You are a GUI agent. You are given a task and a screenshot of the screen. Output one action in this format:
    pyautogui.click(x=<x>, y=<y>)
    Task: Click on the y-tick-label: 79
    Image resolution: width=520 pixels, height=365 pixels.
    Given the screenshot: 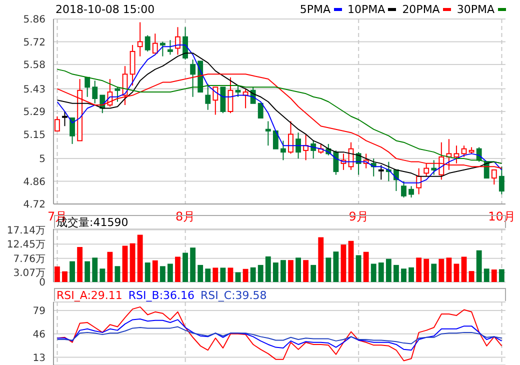 What is the action you would take?
    pyautogui.click(x=39, y=312)
    